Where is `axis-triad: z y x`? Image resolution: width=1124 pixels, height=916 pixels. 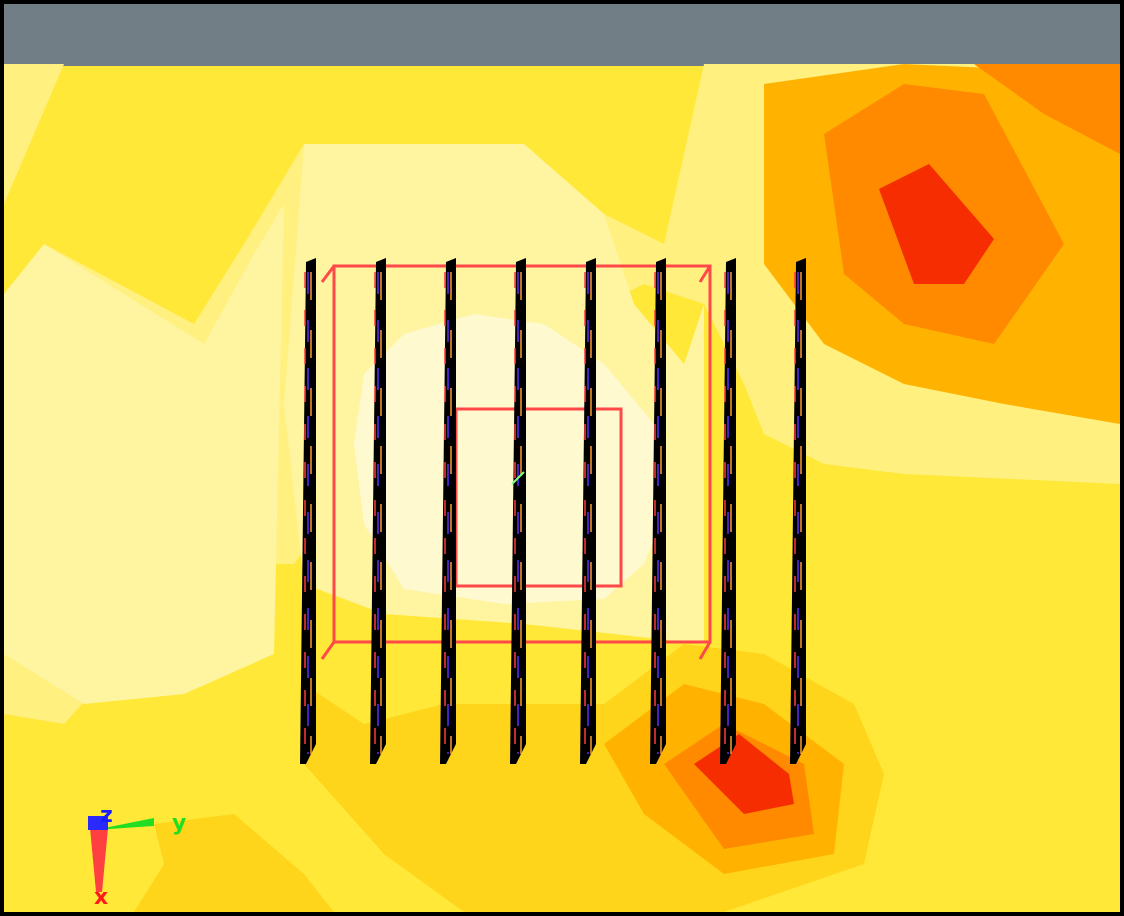 axis-triad: z y x is located at coordinates (137, 856).